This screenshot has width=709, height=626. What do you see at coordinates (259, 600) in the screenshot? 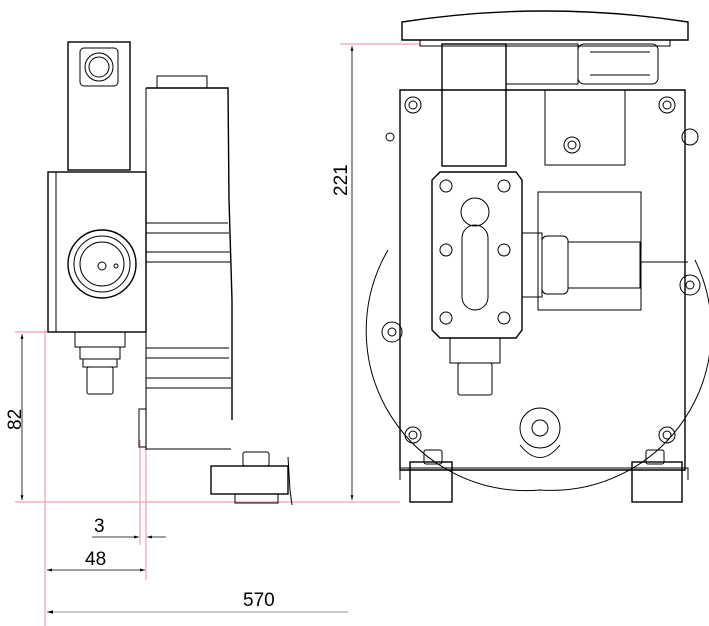
I see `dimension-570-label: 570` at bounding box center [259, 600].